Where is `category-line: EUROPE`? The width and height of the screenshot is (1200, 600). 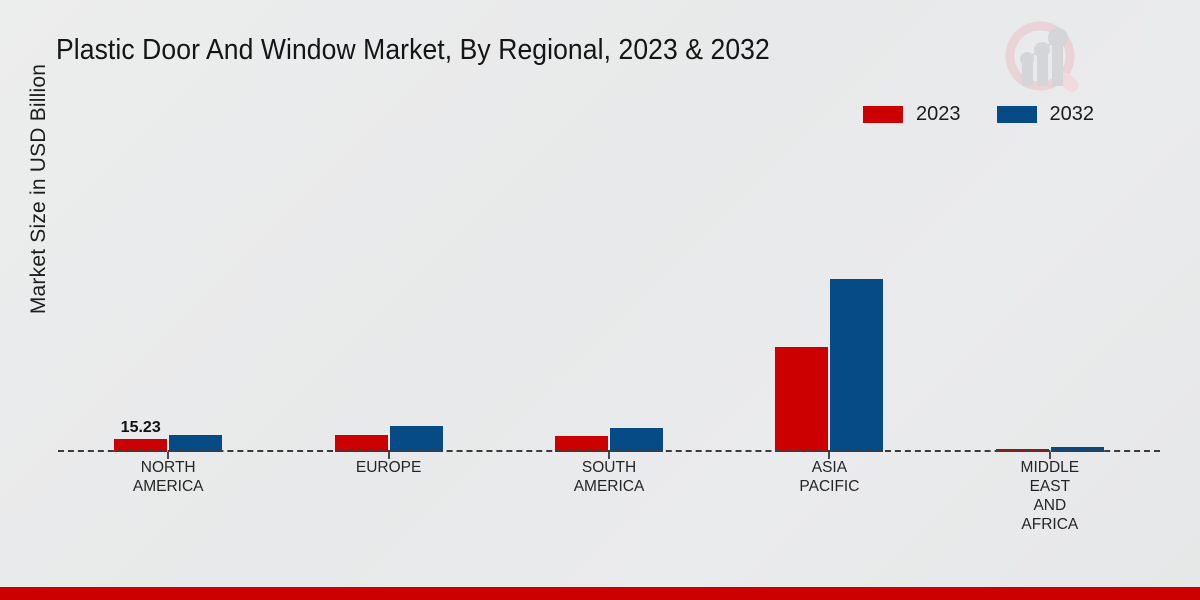 category-line: EUROPE is located at coordinates (388, 467).